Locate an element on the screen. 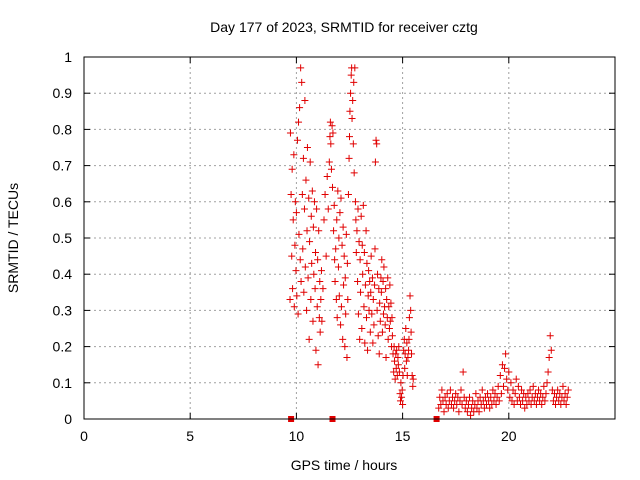 This screenshot has width=640, height=480. x-tick-label: 15 is located at coordinates (403, 436).